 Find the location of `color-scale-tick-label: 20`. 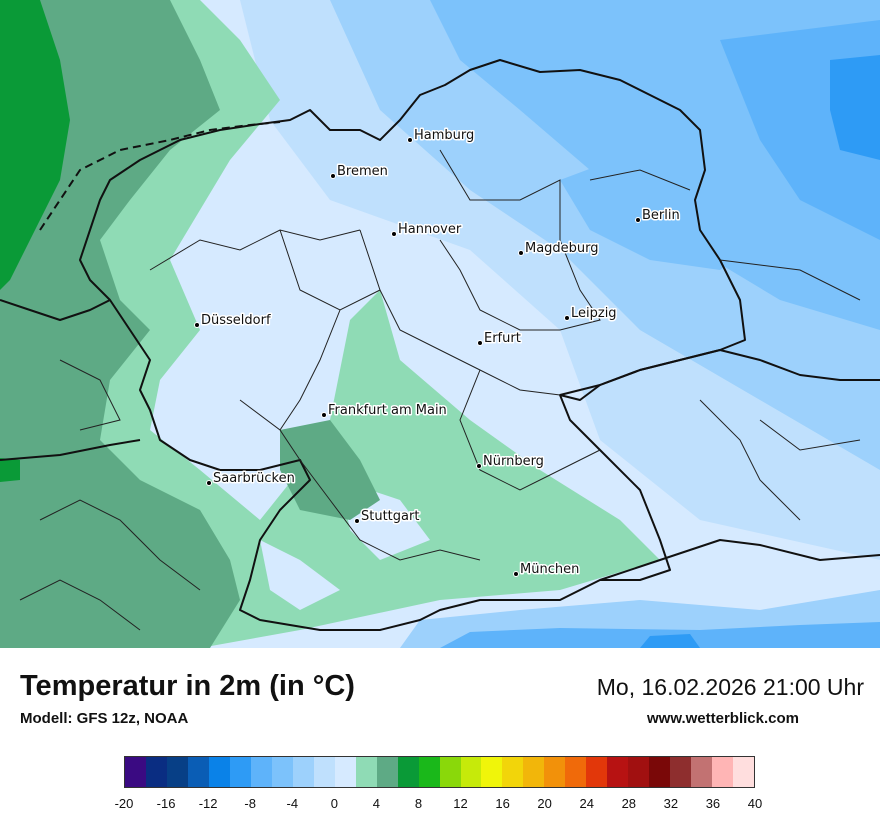

color-scale-tick-label: 20 is located at coordinates (544, 803).